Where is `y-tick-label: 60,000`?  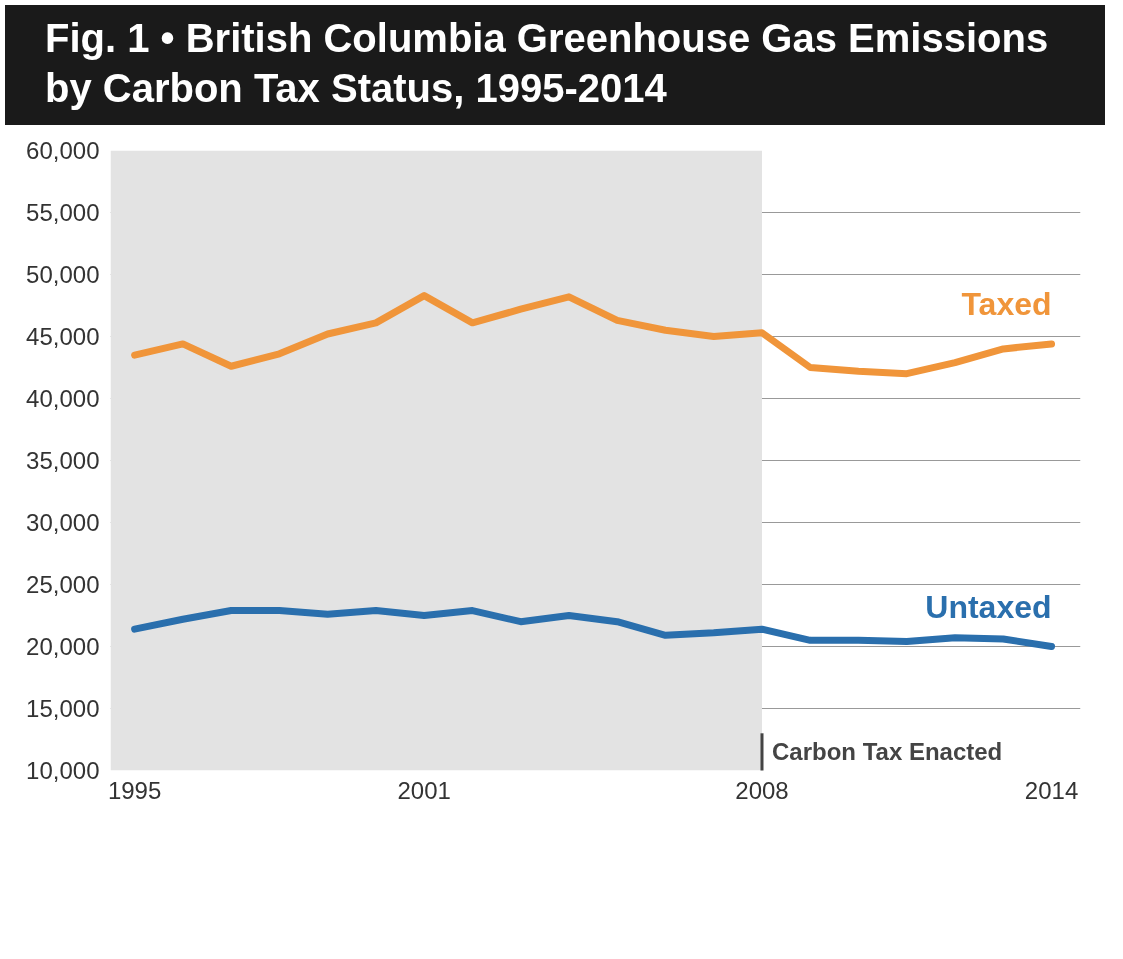
y-tick-label: 60,000 is located at coordinates (63, 150).